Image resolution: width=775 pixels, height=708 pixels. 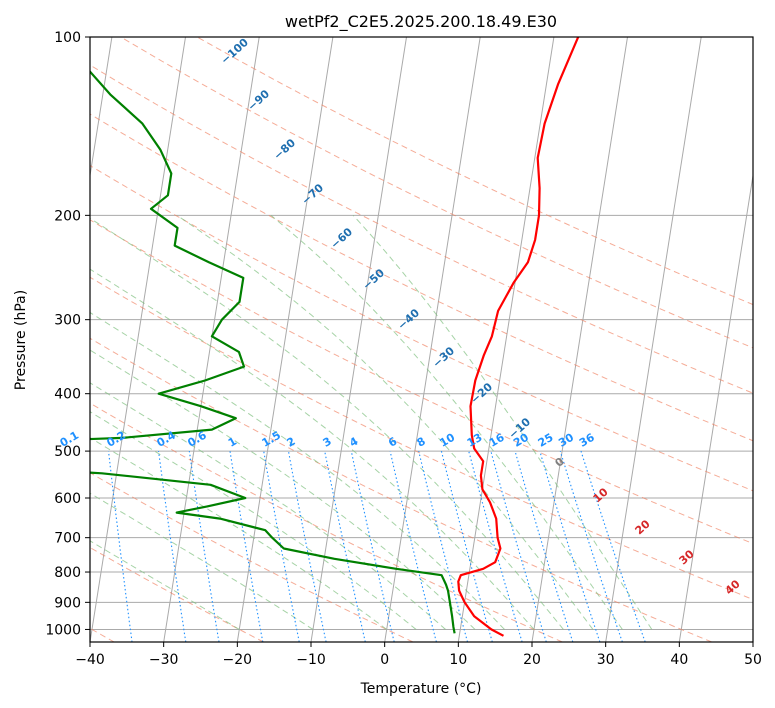 I want to click on x-tick-label: 40, so click(x=679, y=660).